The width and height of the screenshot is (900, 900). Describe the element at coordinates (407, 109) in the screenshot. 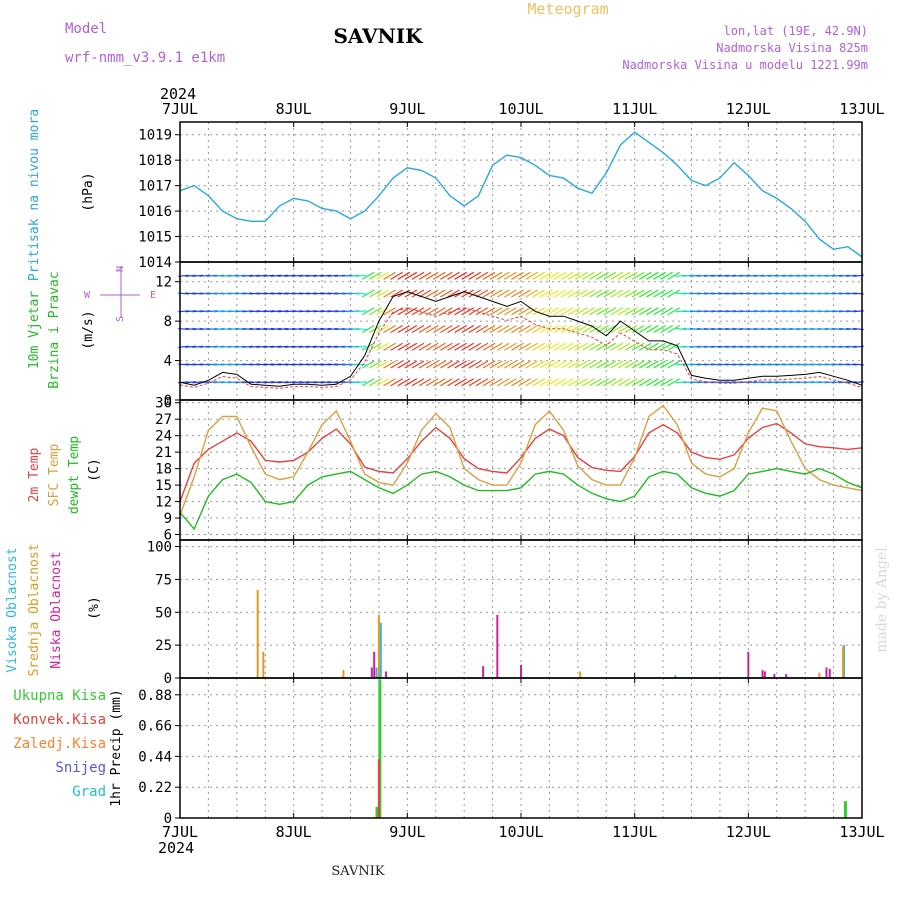

I see `top-x-tick-label: 9JUL` at that location.